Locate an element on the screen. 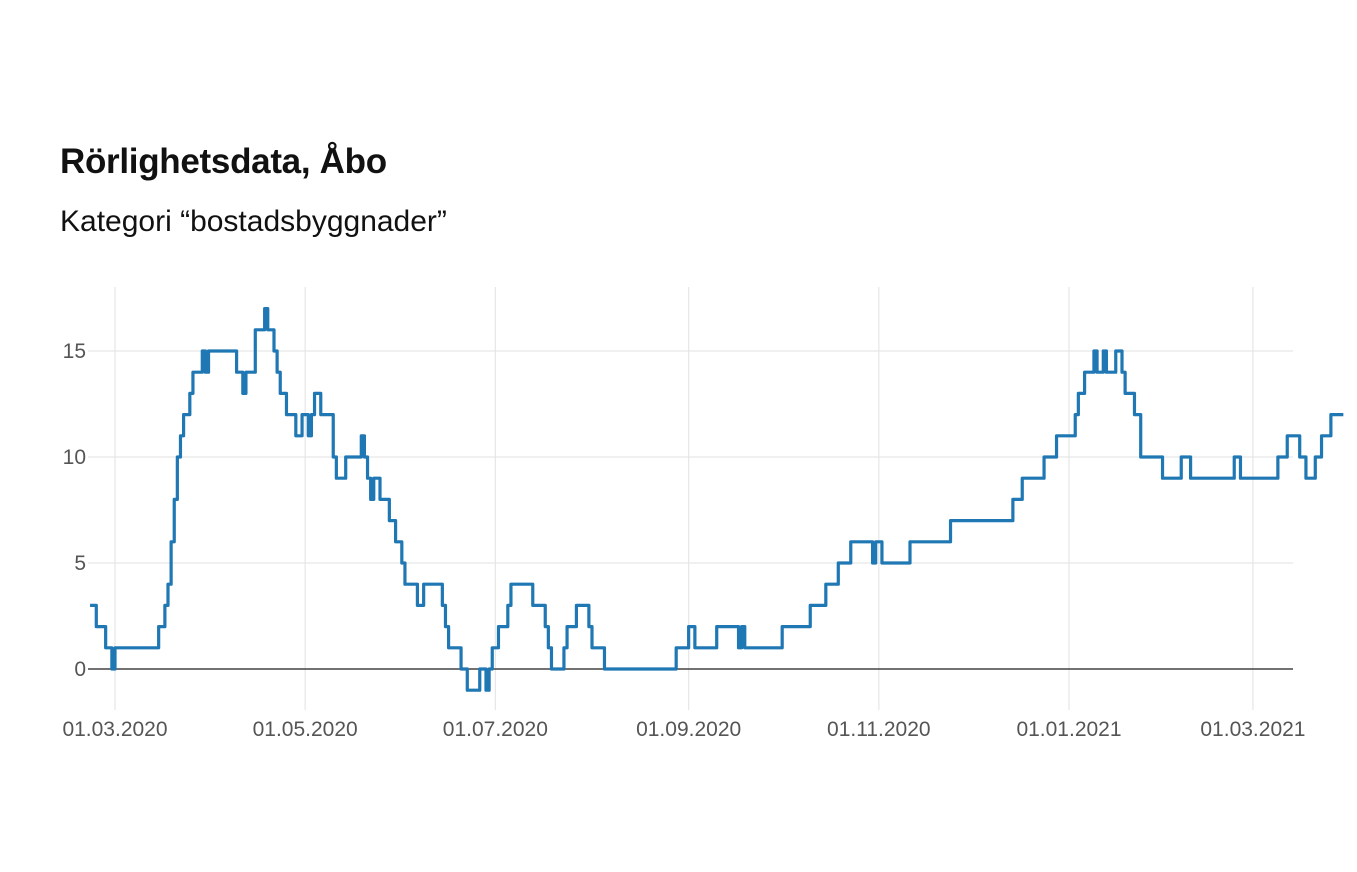  x-tick-label: 01.11.2020 is located at coordinates (879, 729).